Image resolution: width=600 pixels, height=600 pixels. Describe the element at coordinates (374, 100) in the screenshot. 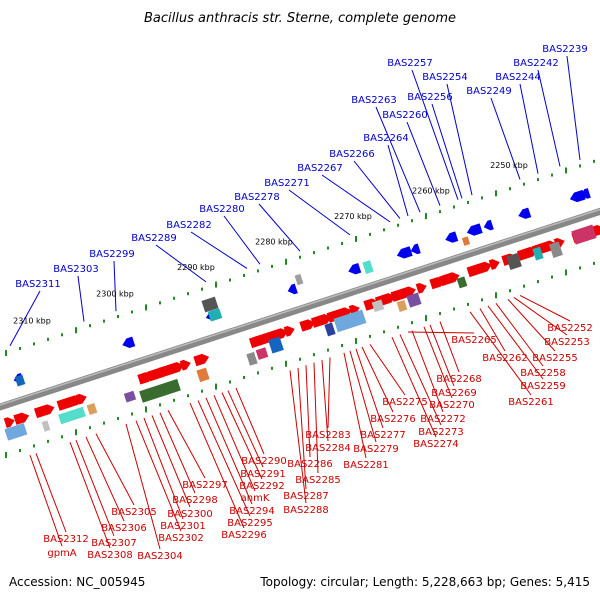

I see `gene-label-top: BAS2263` at that location.